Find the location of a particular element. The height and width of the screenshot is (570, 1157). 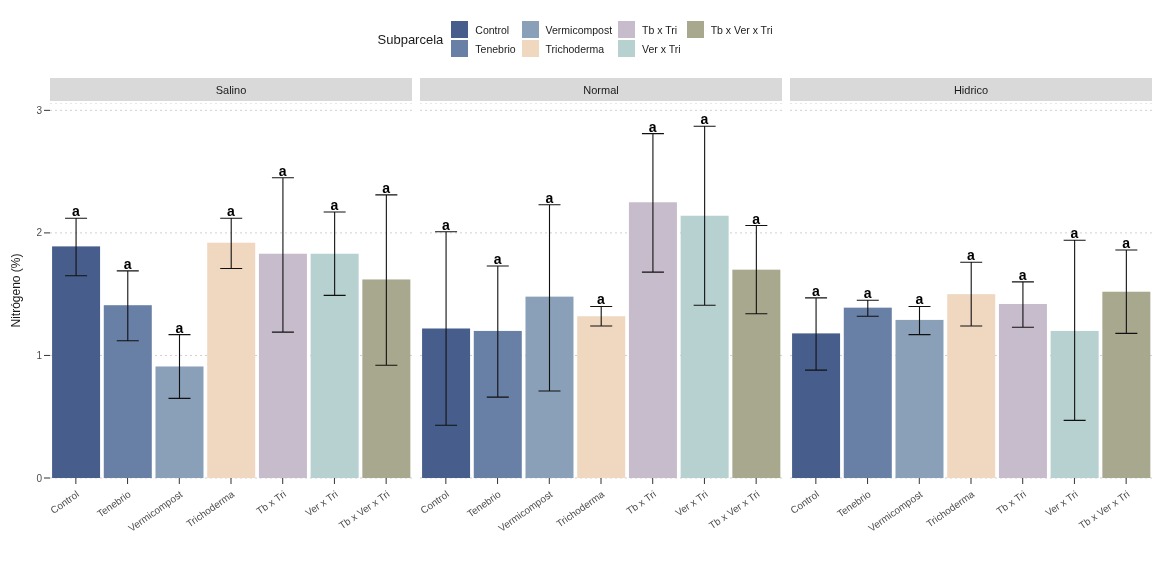

legend-label: Tb x Ver x Tri is located at coordinates (741, 29).